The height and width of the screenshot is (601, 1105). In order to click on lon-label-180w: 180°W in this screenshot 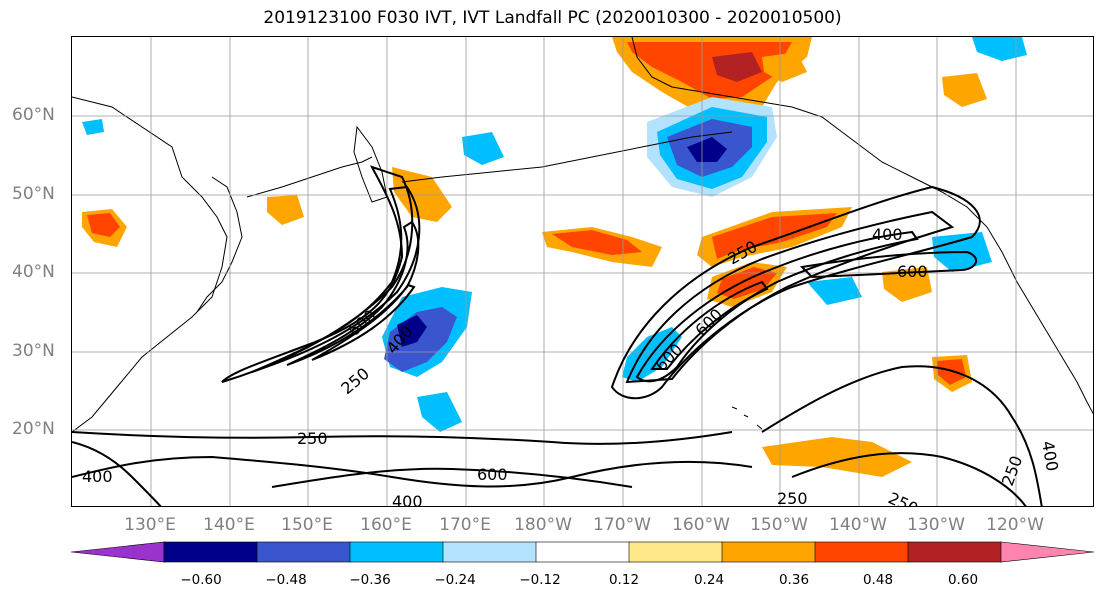, I will do `click(543, 525)`.